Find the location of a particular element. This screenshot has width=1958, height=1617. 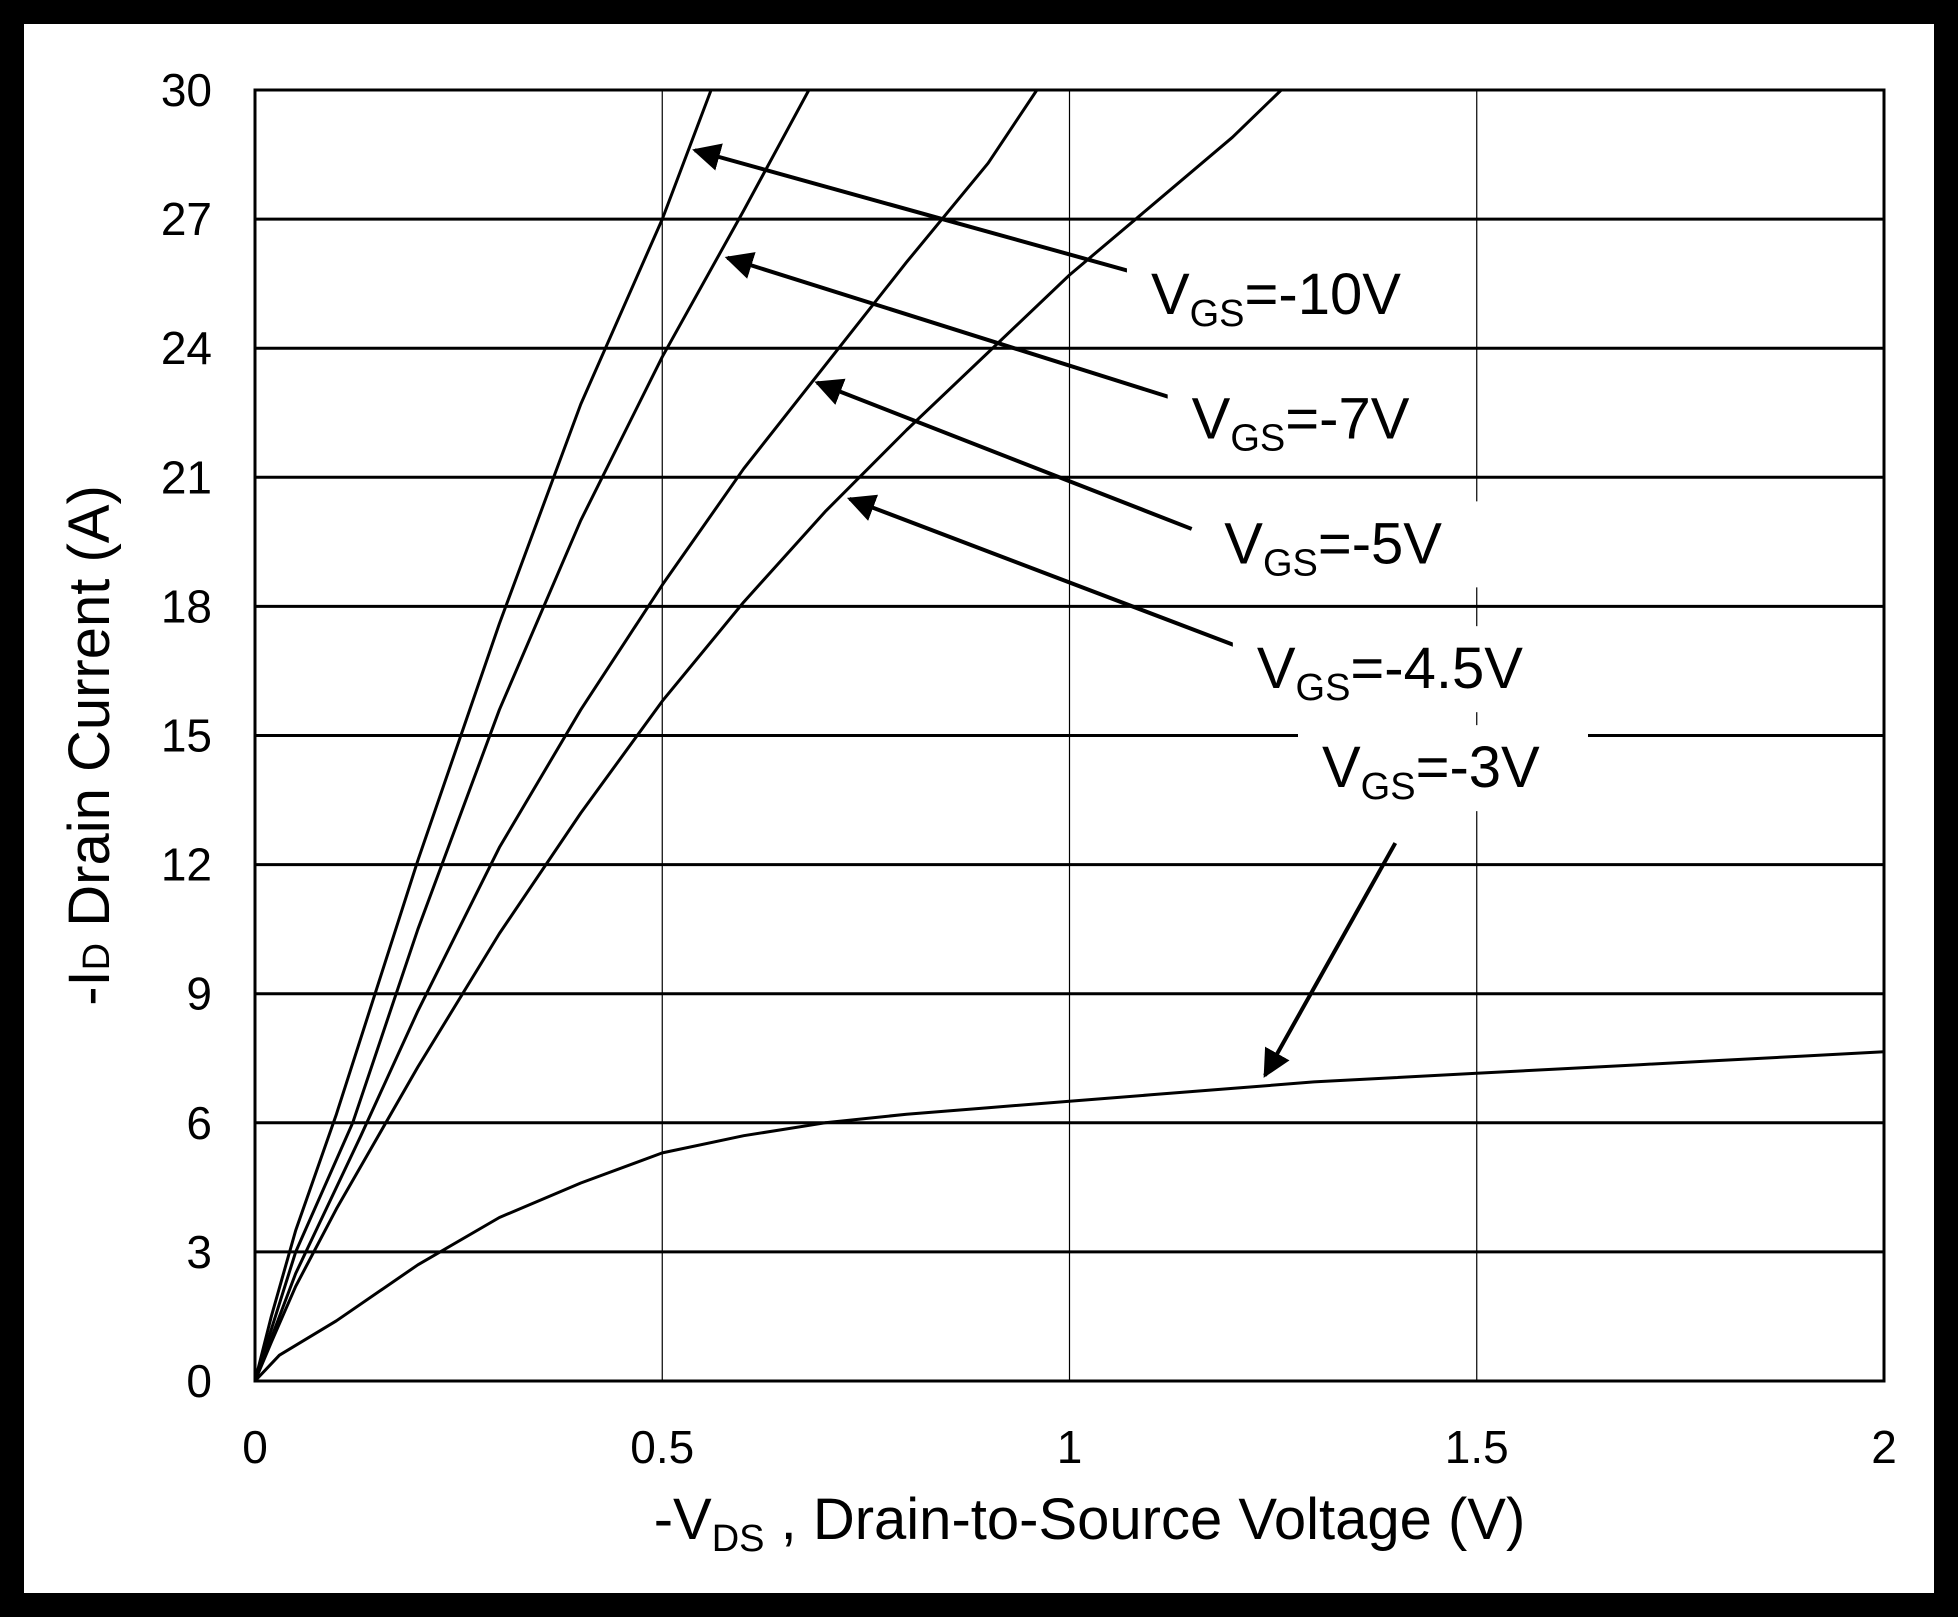

annotation-label: VGS=-5V is located at coordinates (1333, 547).